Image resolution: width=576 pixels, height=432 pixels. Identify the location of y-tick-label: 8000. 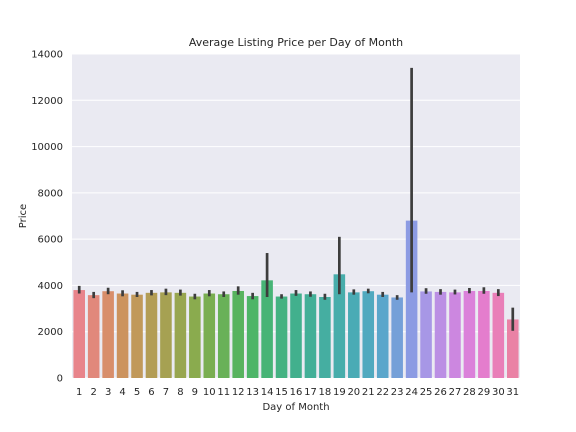
(50, 193).